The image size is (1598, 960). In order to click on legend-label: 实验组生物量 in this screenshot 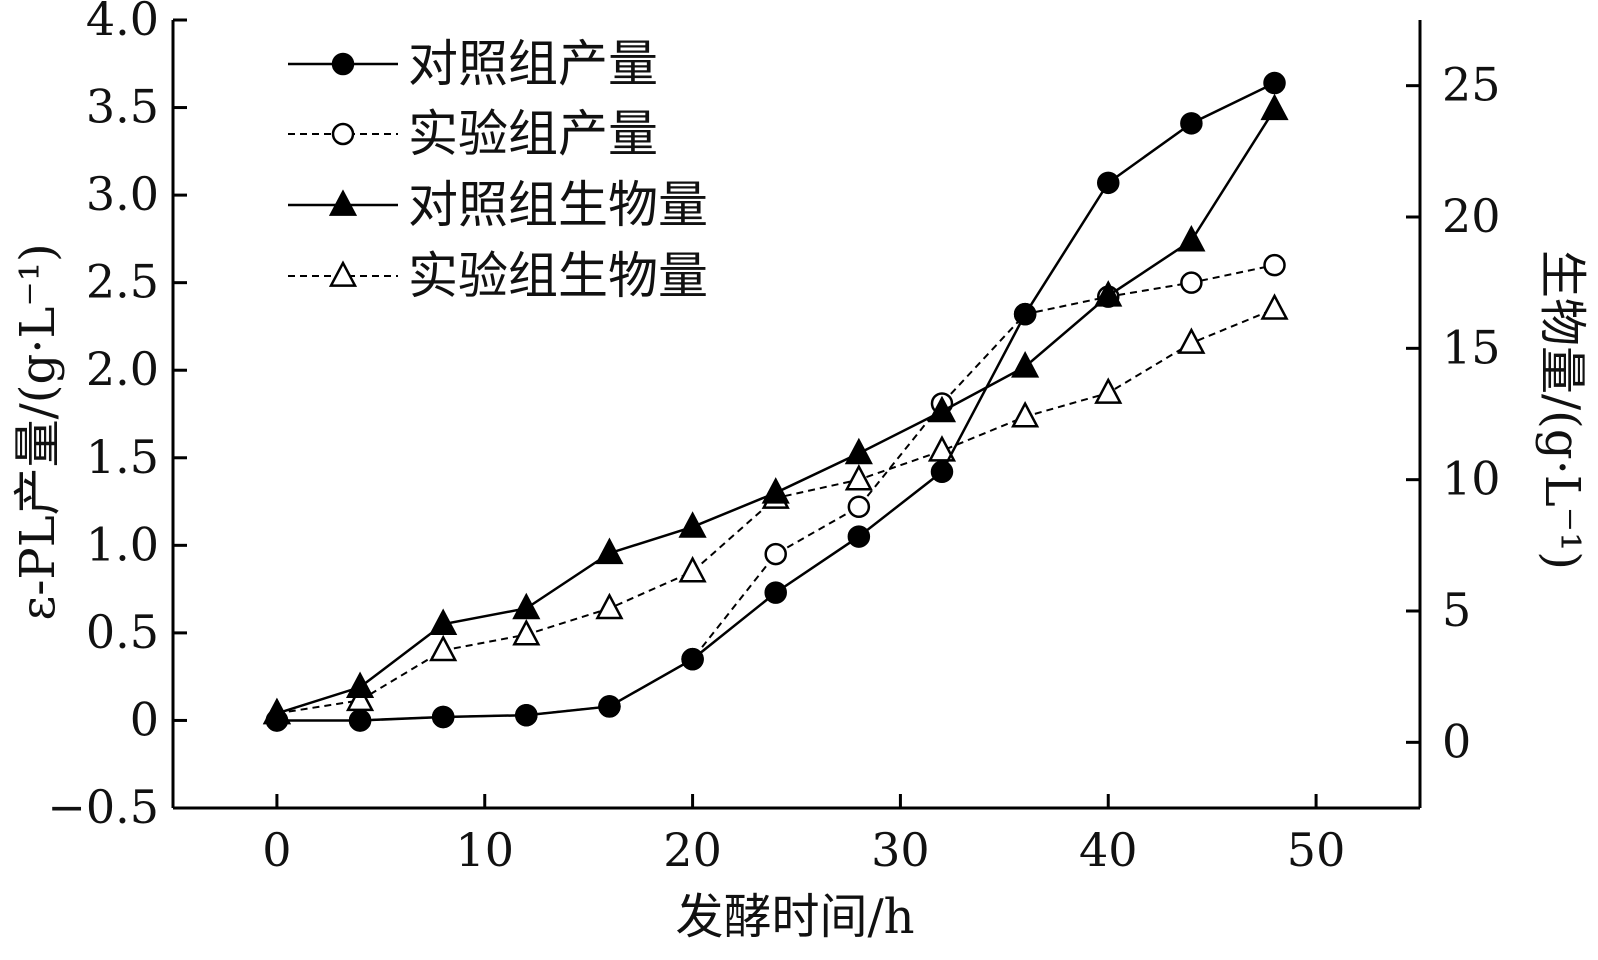, I will do `click(558, 276)`.